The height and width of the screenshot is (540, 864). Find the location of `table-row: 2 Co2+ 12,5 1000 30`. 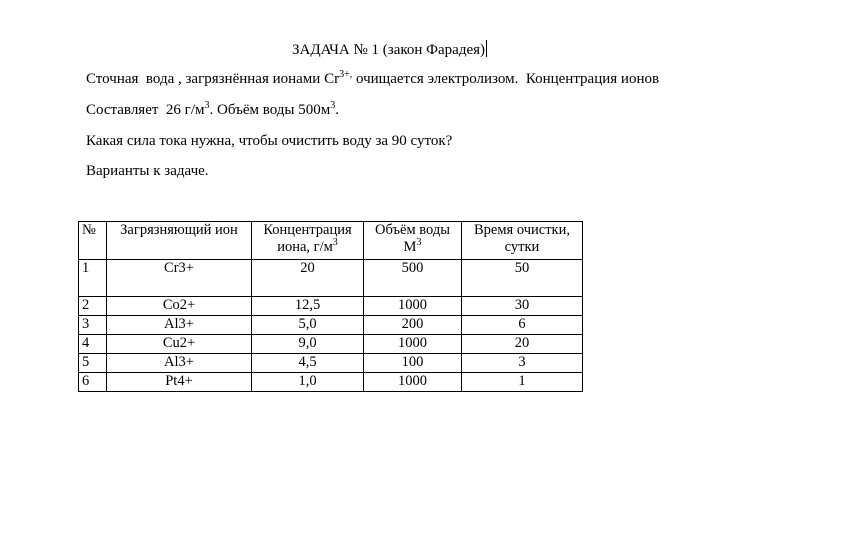

table-row: 2 Co2+ 12,5 1000 30 is located at coordinates (330, 306).